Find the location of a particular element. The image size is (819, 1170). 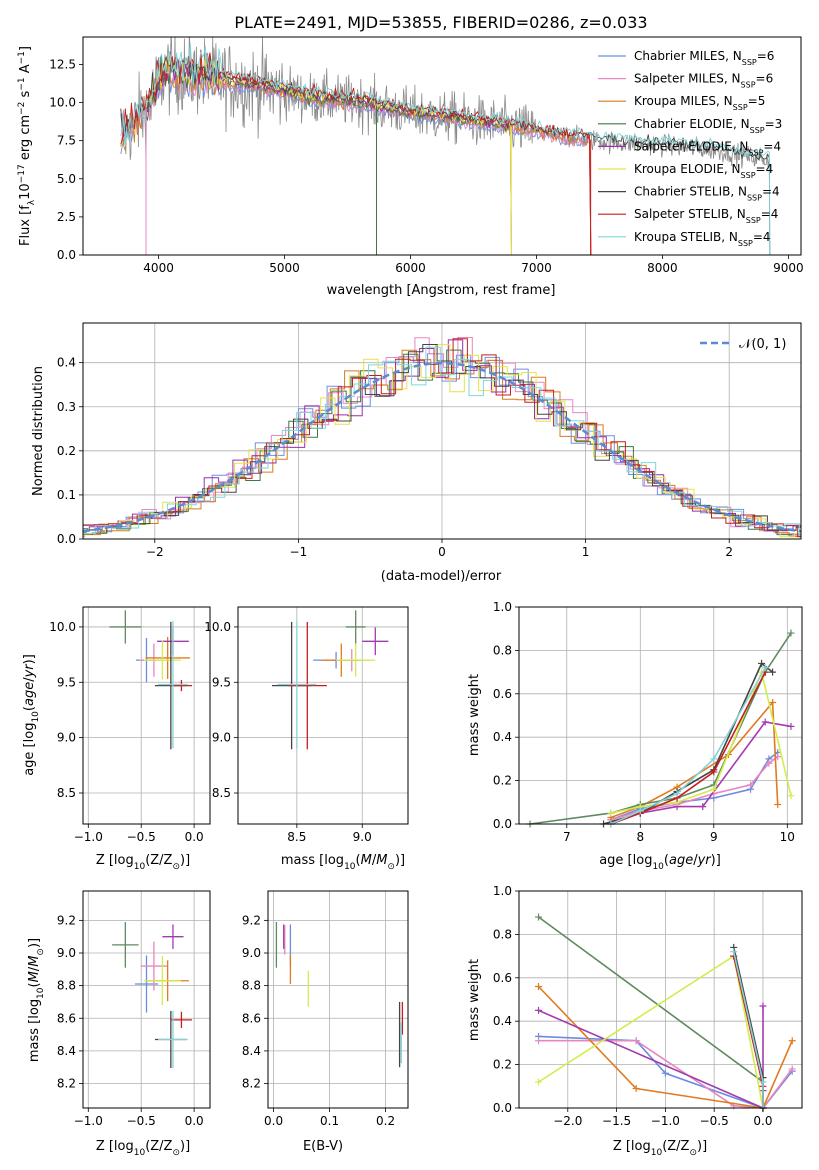

mass-weight-metallicity-ylabel: mass weight is located at coordinates (474, 1000).